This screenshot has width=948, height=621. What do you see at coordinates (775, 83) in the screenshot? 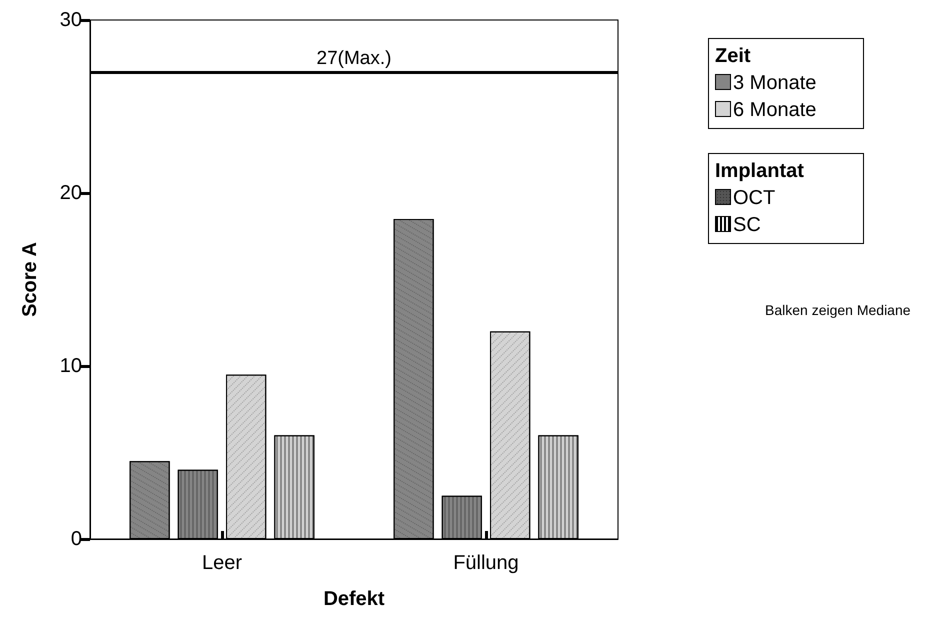
I see `text: 3 Monate` at bounding box center [775, 83].